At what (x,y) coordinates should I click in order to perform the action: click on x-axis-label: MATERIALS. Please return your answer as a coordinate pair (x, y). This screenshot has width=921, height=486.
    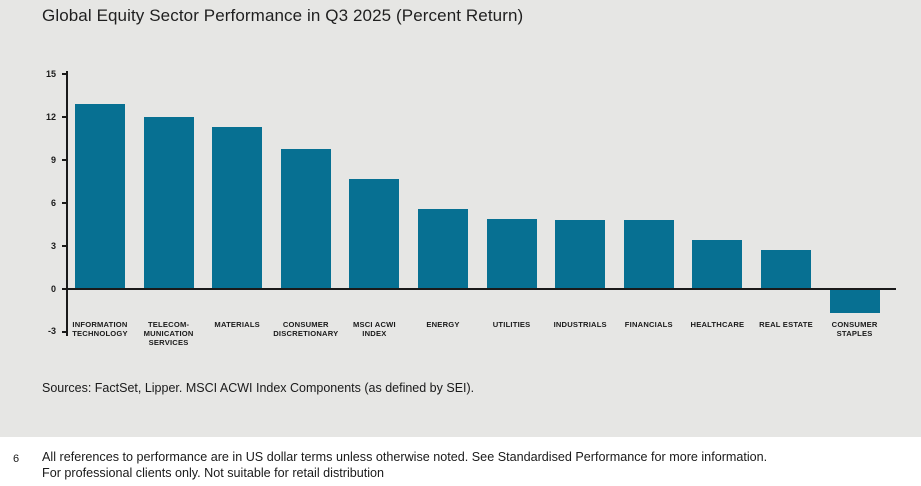
    Looking at the image, I should click on (237, 324).